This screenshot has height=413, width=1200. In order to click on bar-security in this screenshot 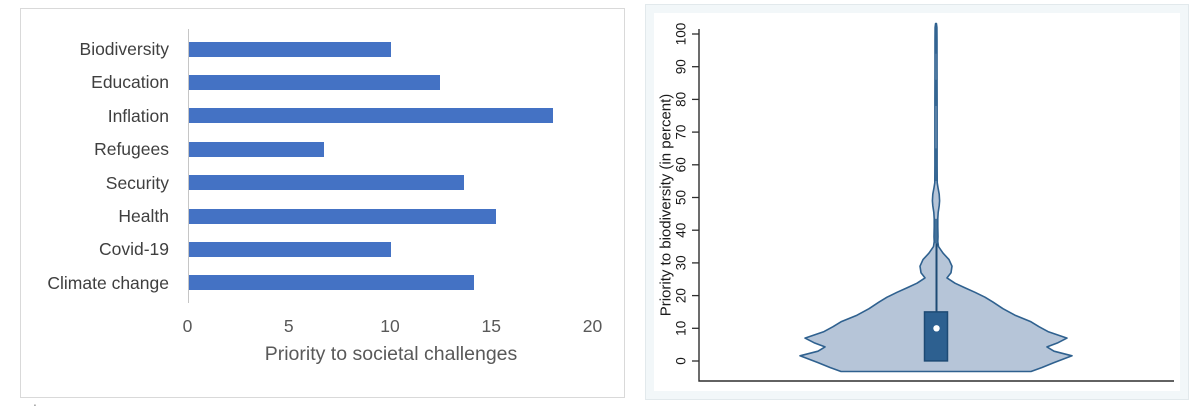, I will do `click(326, 183)`.